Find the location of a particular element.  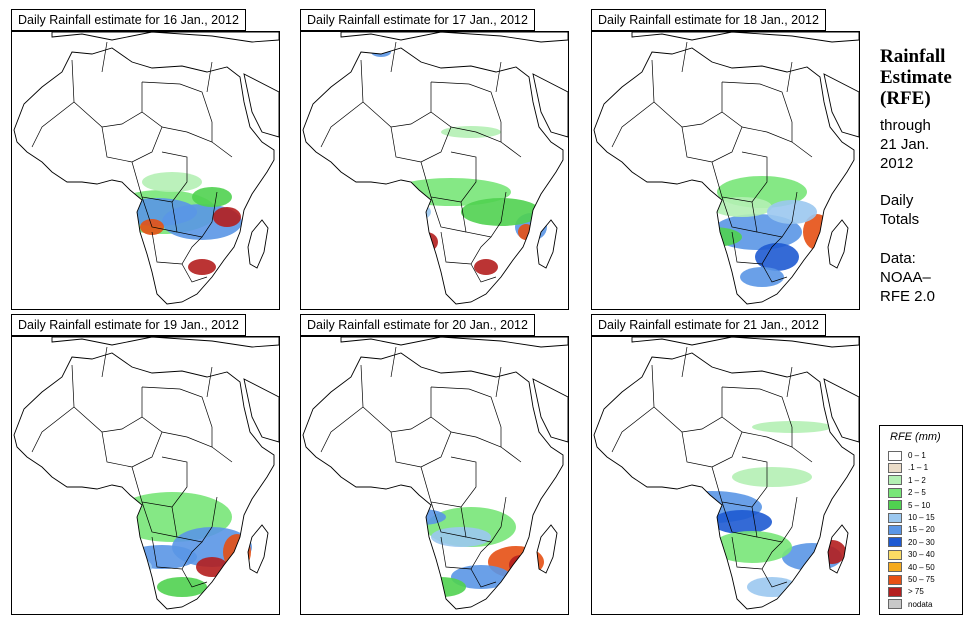

title-line-2: Estimate is located at coordinates (916, 77).